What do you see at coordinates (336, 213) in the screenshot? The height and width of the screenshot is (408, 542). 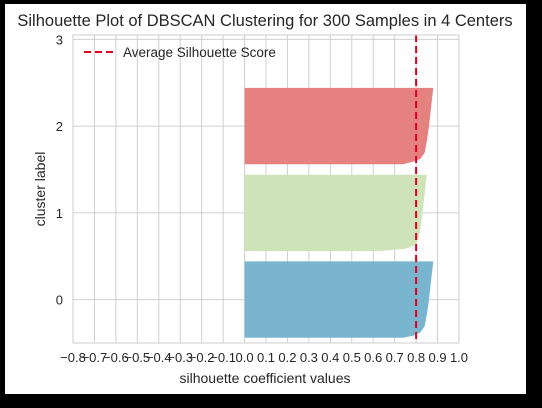 I see `cluster-1-silhouette` at bounding box center [336, 213].